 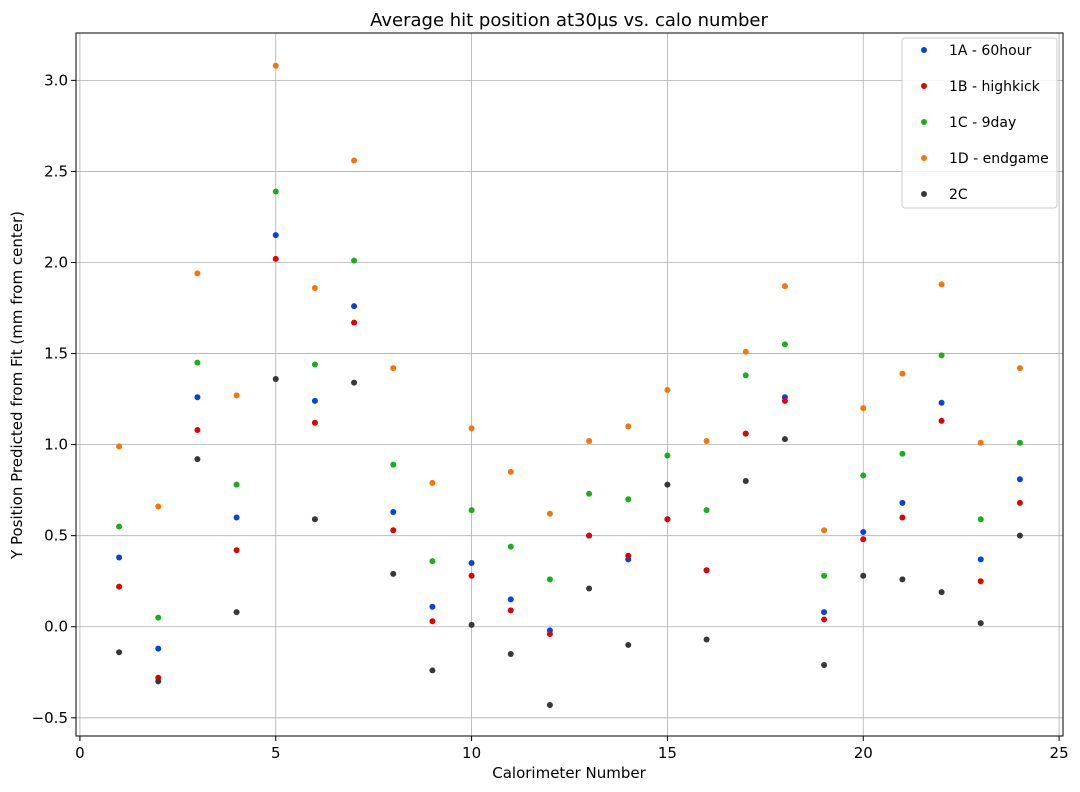 I want to click on y-tick-label: 1.5, so click(x=56, y=354).